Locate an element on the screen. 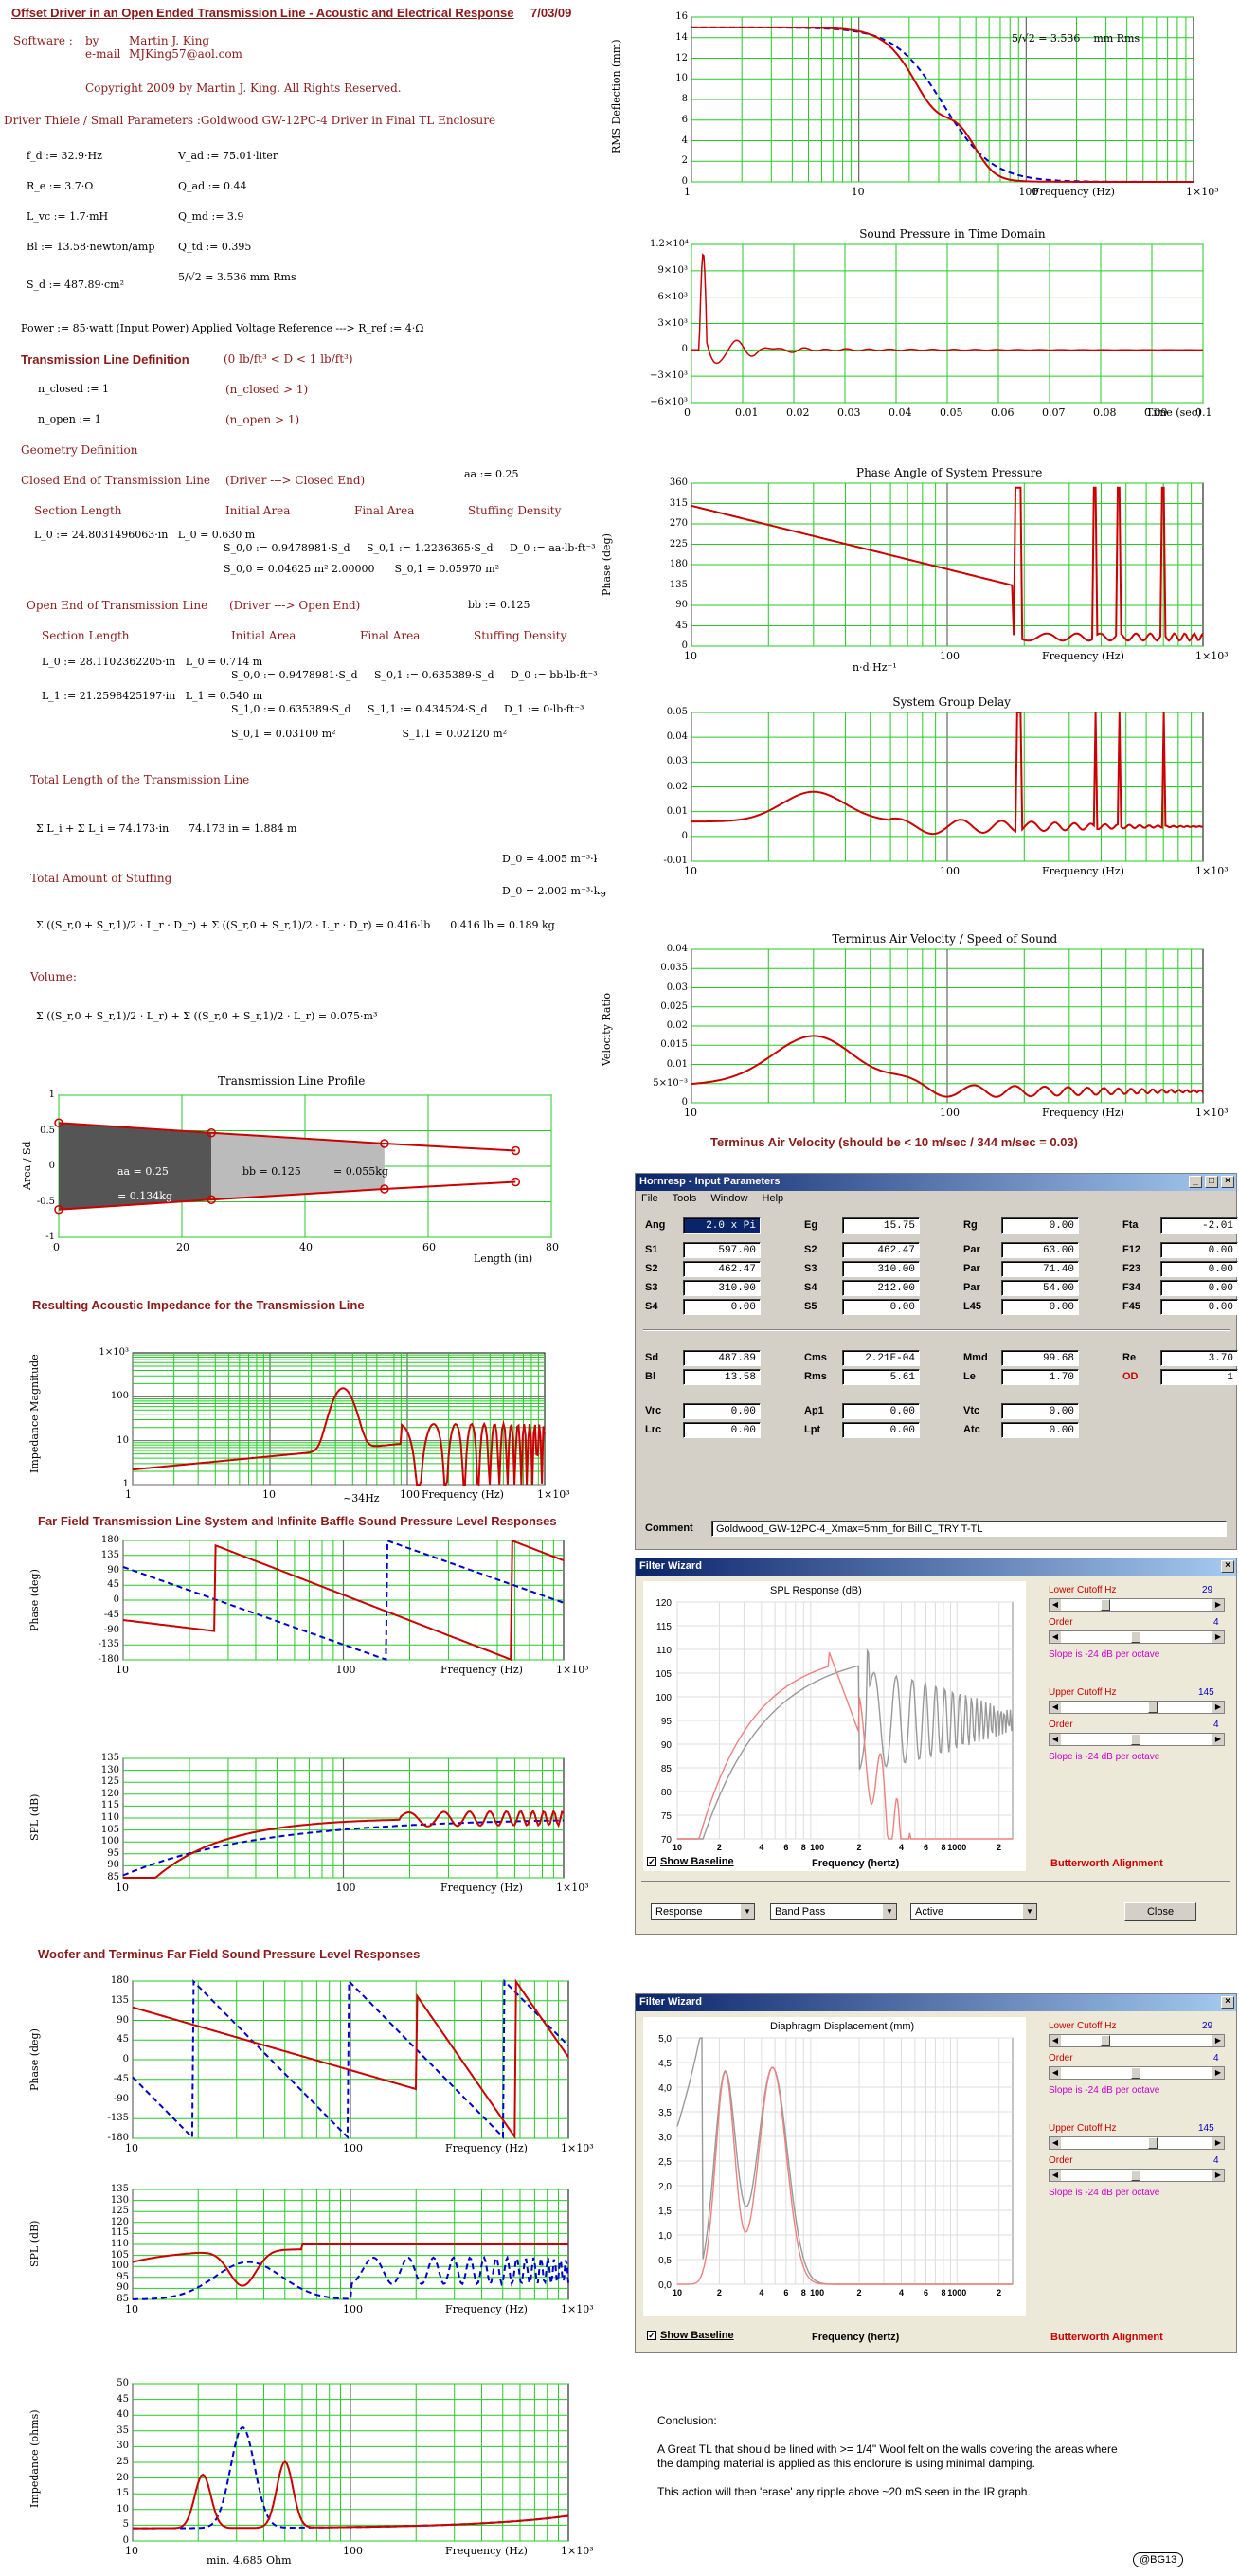  hornresp-field-cms: 2.21E-04 is located at coordinates (881, 1358).